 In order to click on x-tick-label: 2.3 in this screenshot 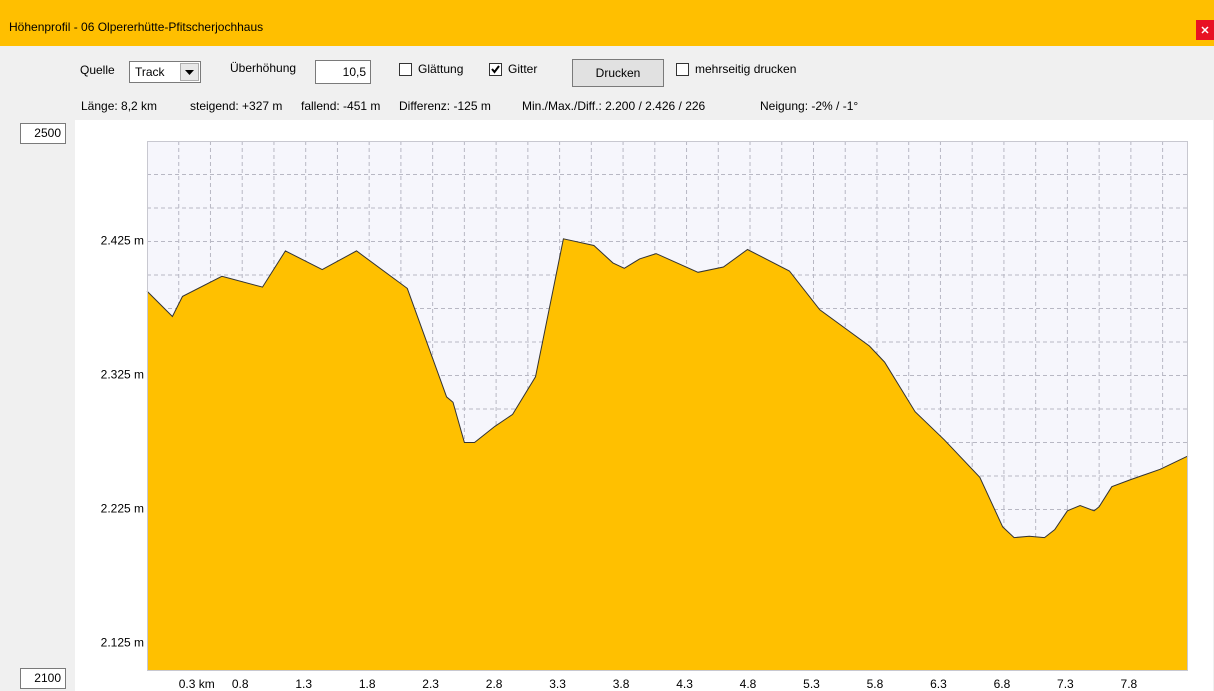, I will do `click(430, 684)`.